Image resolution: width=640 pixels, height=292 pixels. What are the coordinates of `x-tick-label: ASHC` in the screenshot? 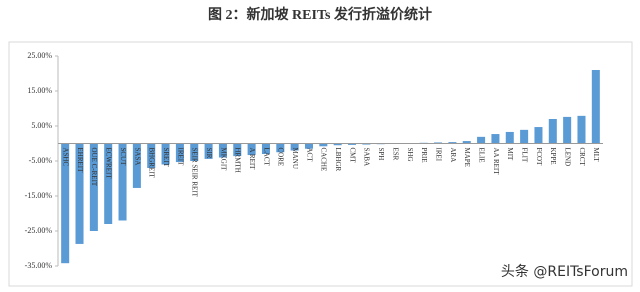 It's located at (66, 157).